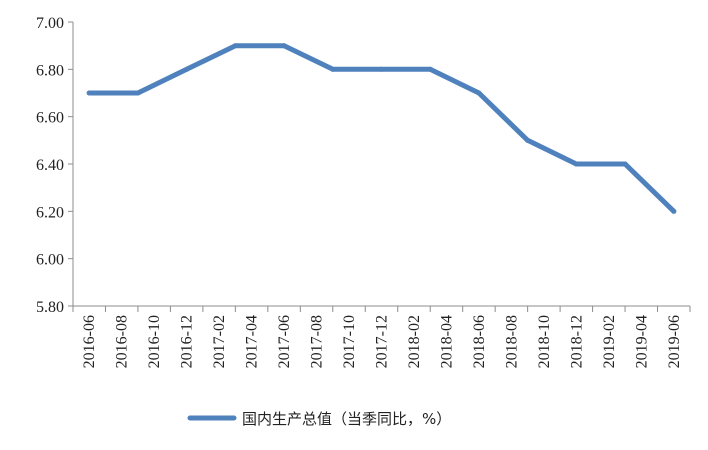 The width and height of the screenshot is (708, 450). I want to click on legend: 国内生产总值（当季同比，%）, so click(319, 419).